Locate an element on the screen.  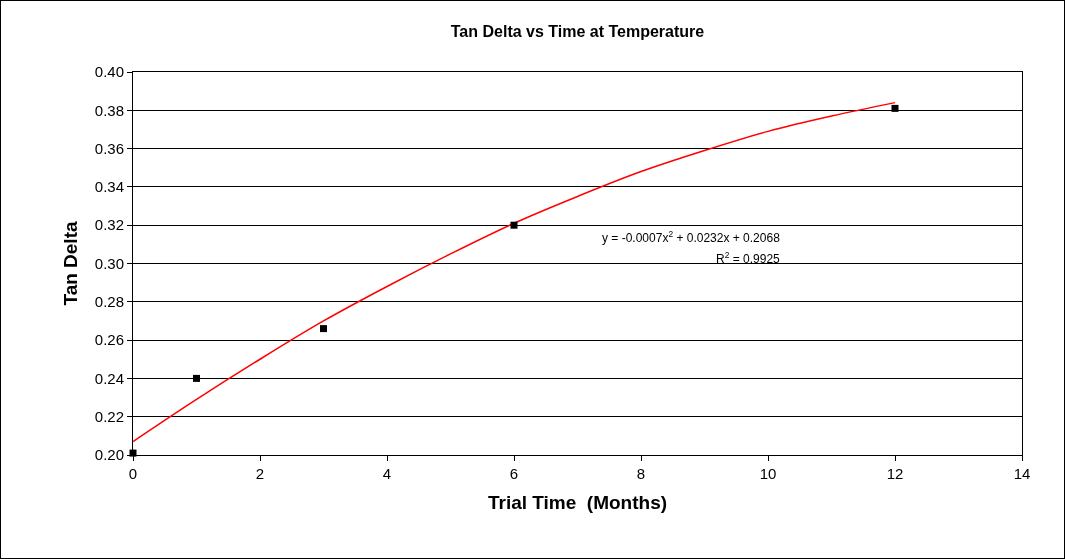
y-tick-label: 0.24 is located at coordinates (109, 378).